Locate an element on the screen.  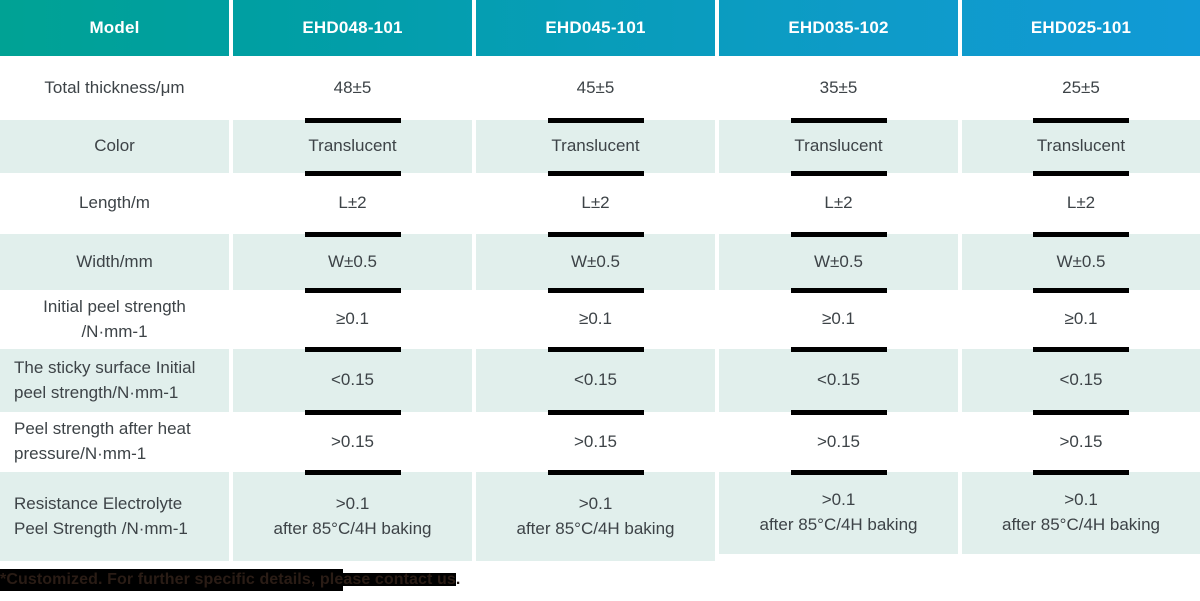
row-label: Peel strength after heat pressure/N·mm-1 is located at coordinates (102, 441).